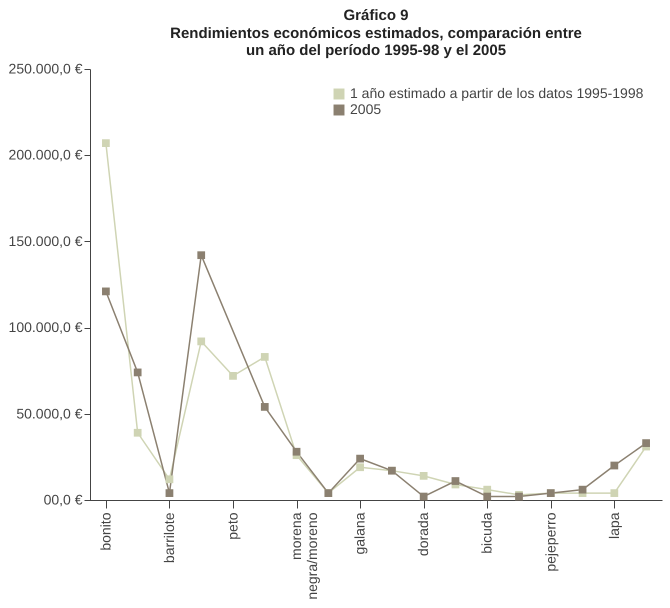  Describe the element at coordinates (486, 533) in the screenshot. I see `x-tick-label: bicuda` at that location.